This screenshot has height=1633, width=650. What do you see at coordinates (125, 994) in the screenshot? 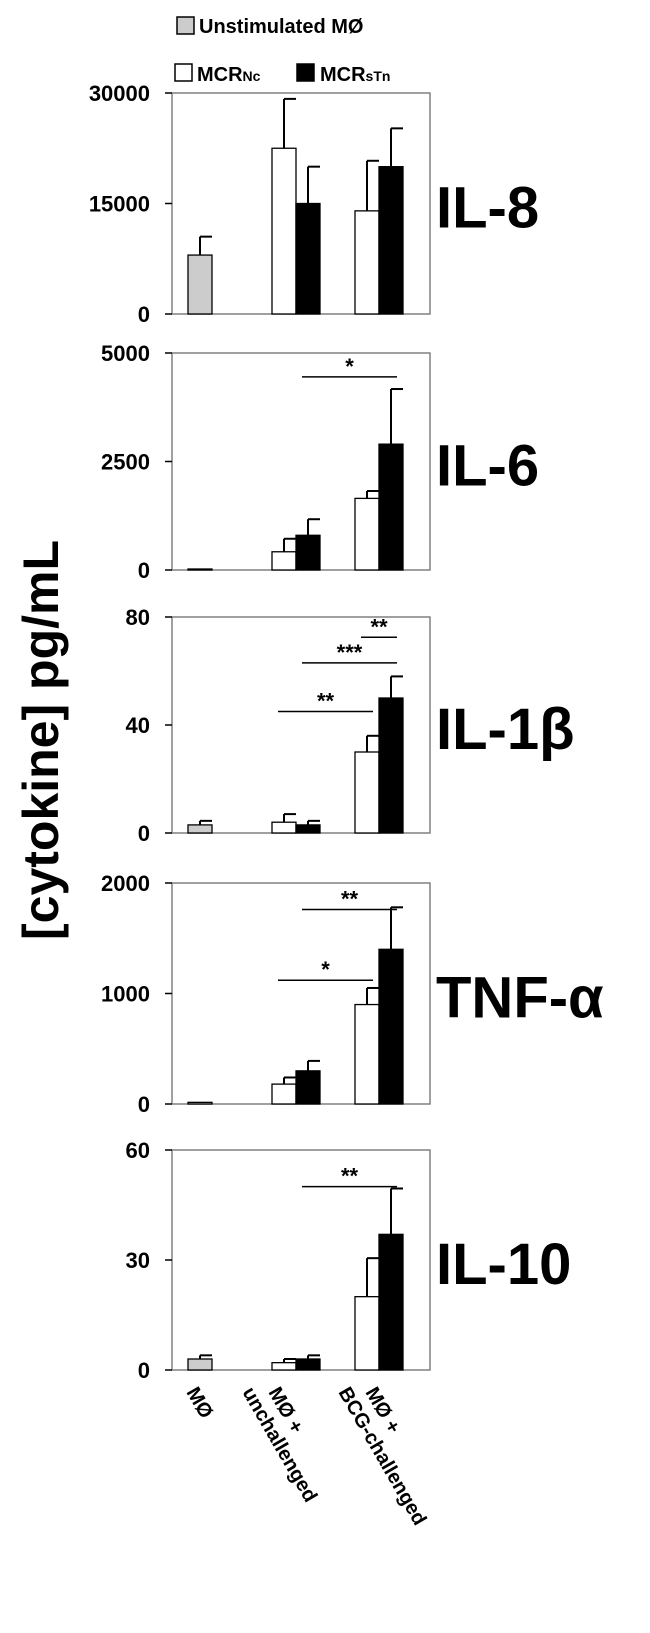
I see `y-tick-label-tnf-a: 1000` at bounding box center [125, 994].